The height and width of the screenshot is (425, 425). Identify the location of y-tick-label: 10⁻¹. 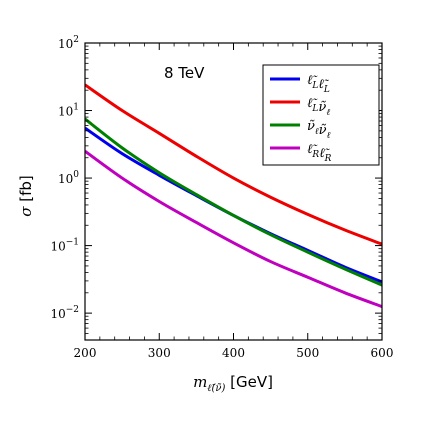
(64, 246).